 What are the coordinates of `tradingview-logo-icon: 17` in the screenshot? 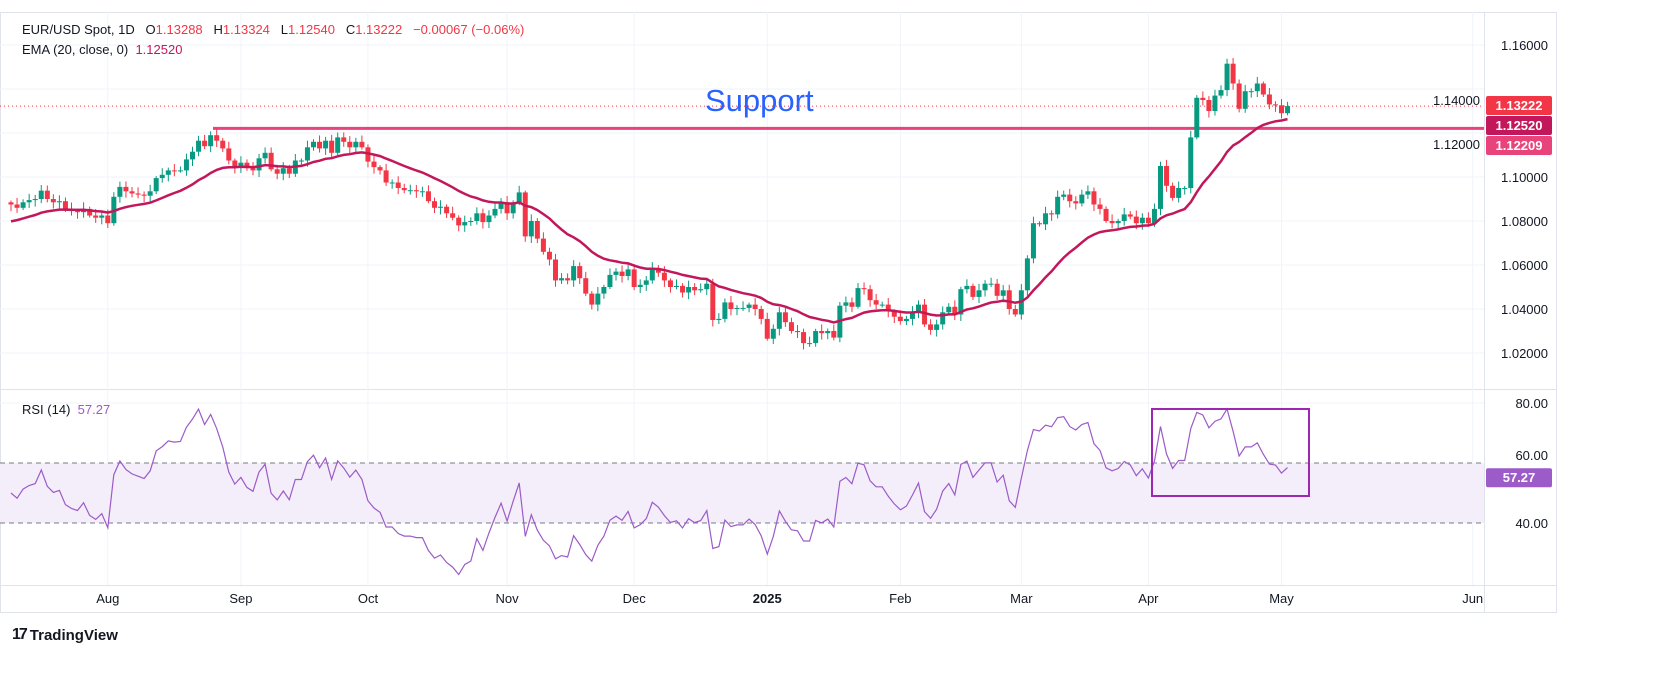 It's located at (20, 634).